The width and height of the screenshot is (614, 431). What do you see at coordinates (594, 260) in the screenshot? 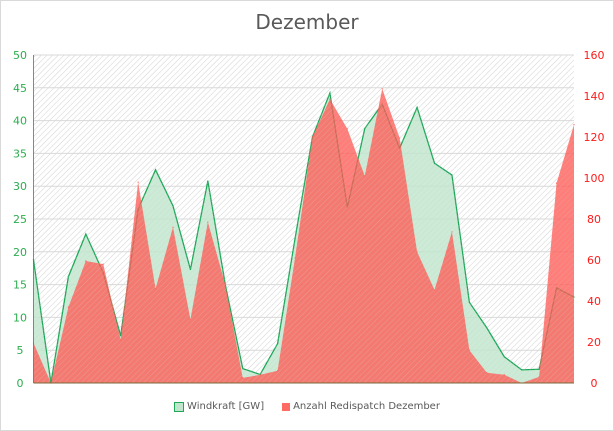
I see `right-axis-tick-label: 60` at bounding box center [594, 260].